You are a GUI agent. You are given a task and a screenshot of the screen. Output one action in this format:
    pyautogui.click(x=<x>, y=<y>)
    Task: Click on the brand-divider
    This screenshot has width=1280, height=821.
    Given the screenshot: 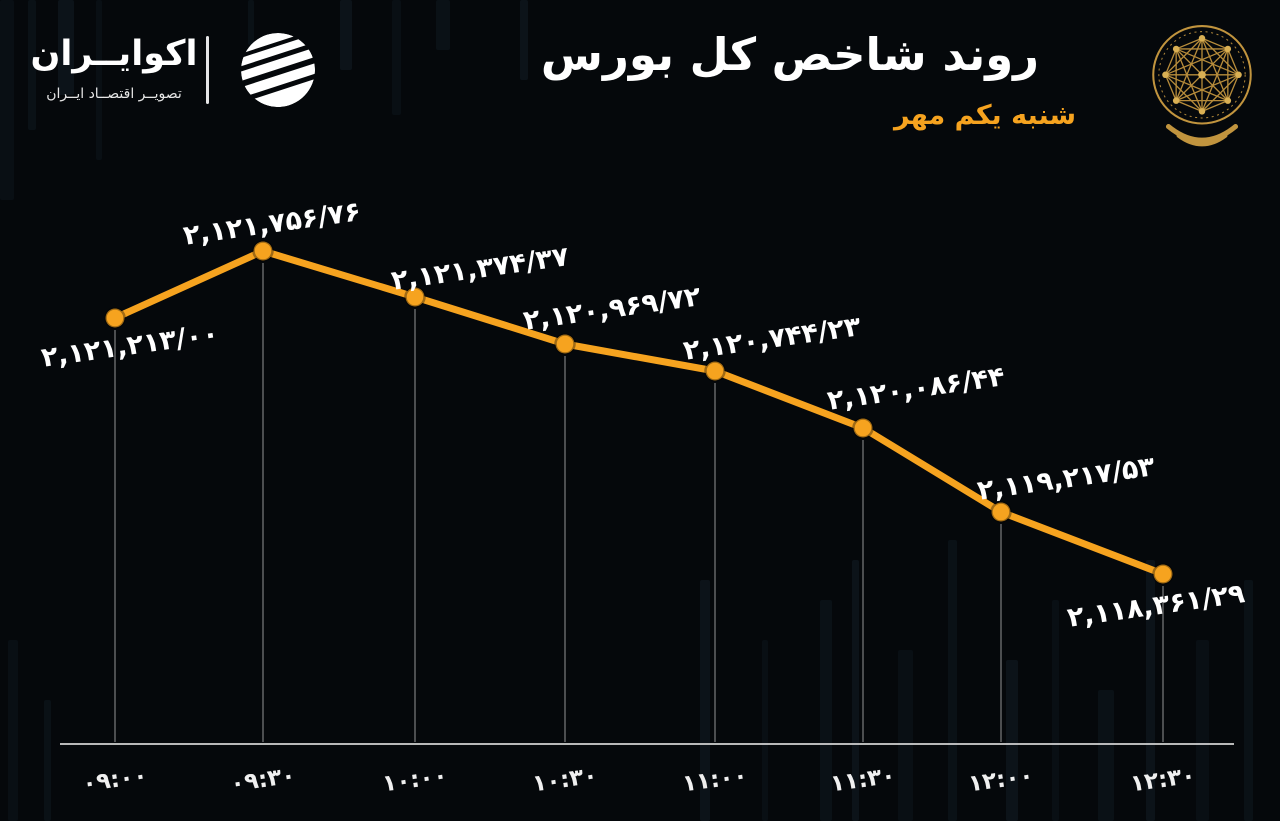 What is the action you would take?
    pyautogui.click(x=207, y=70)
    